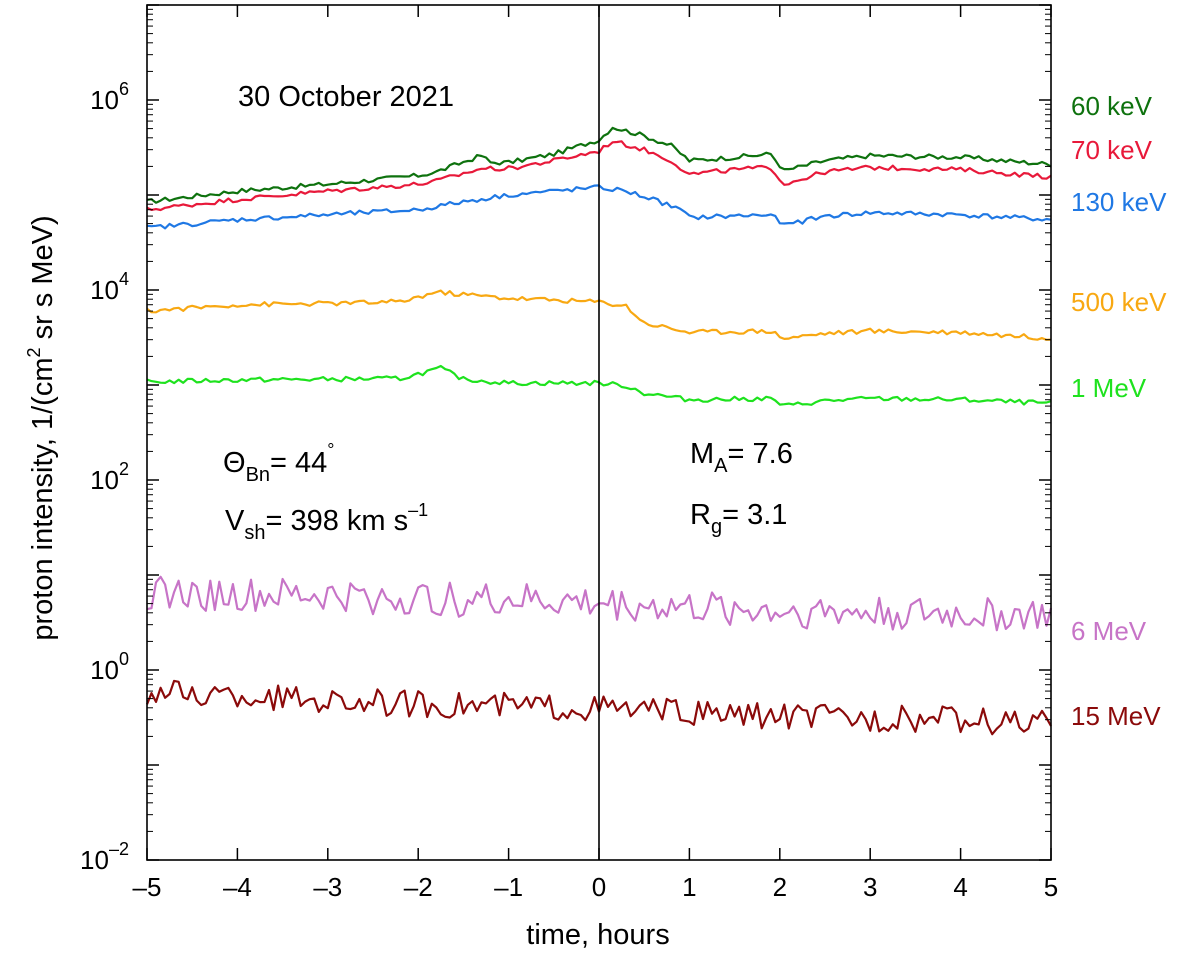 The width and height of the screenshot is (1200, 959). I want to click on series-label-6-mev: 6 MeV, so click(1109, 631).